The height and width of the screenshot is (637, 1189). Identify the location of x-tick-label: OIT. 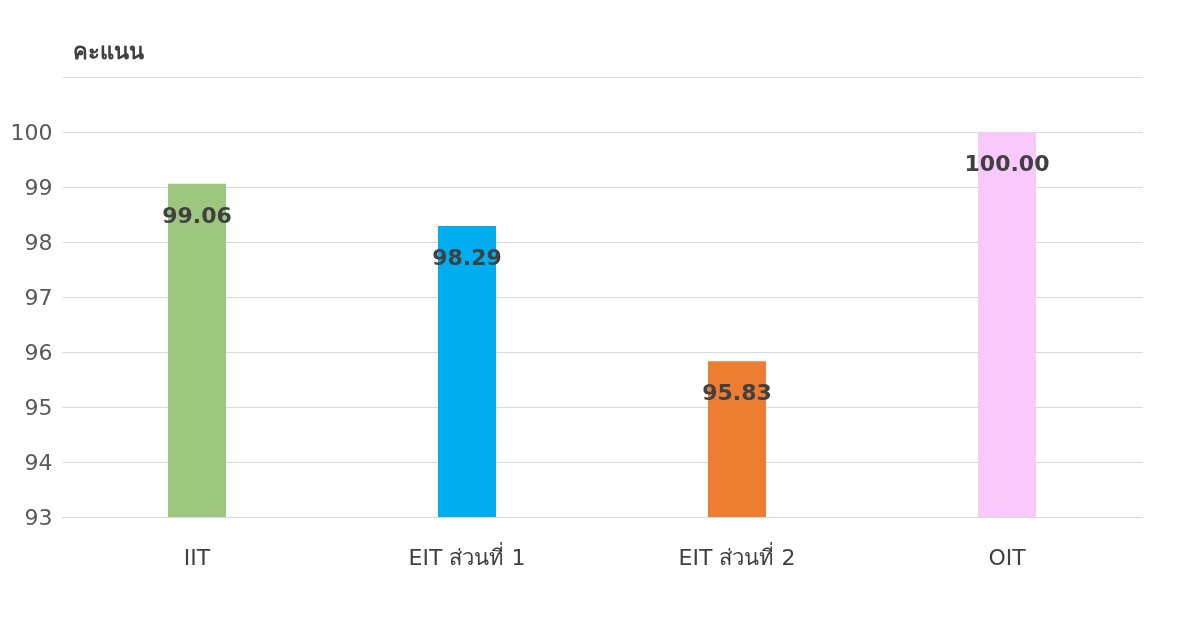
(1007, 557).